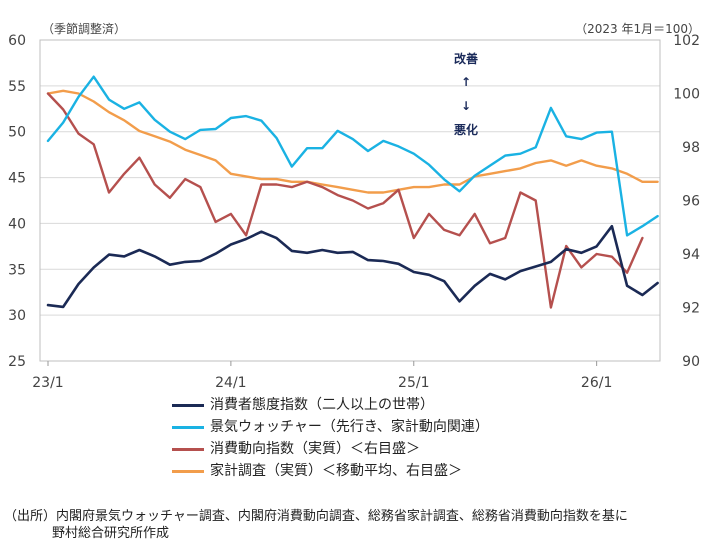 The width and height of the screenshot is (713, 543). I want to click on legend-item: 消費動向指数（実質）＜右目盛＞, so click(330, 449).